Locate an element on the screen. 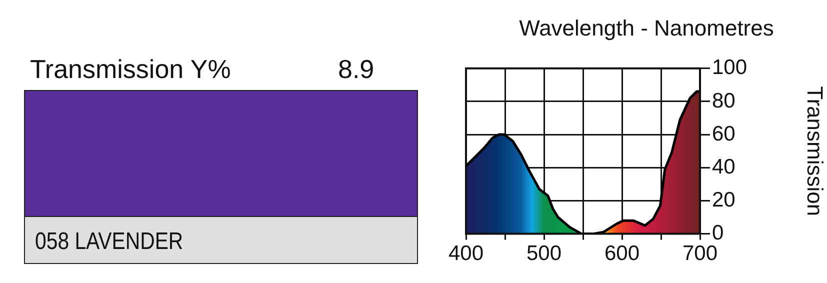 The image size is (827, 283). y-tick-label: 40 is located at coordinates (724, 166).